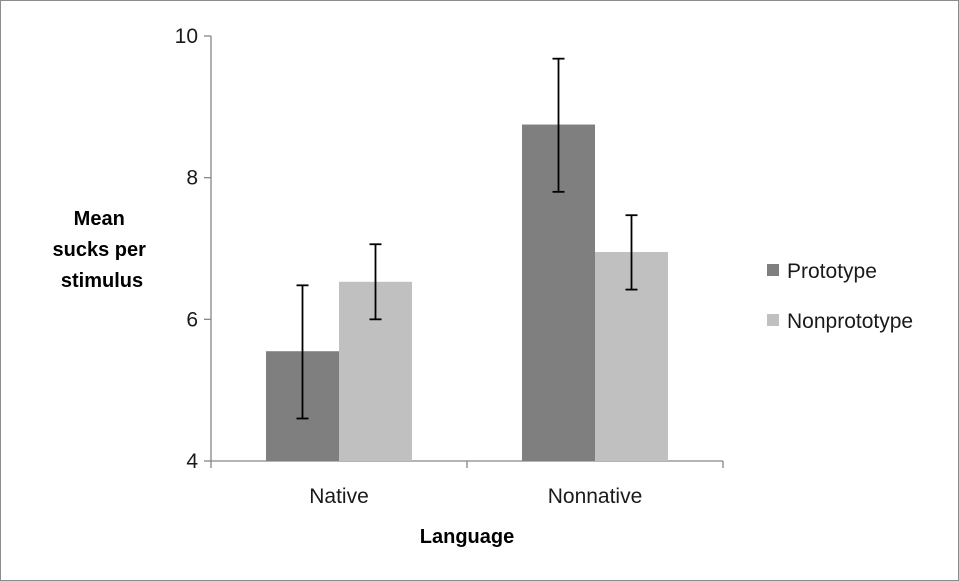  Describe the element at coordinates (773, 270) in the screenshot. I see `legend-swatch-prototype` at that location.